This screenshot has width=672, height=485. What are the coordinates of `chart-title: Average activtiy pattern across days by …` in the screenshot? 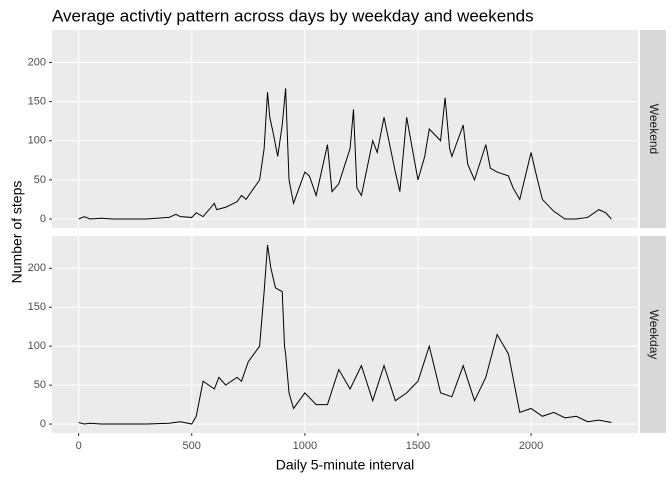 It's located at (293, 15).